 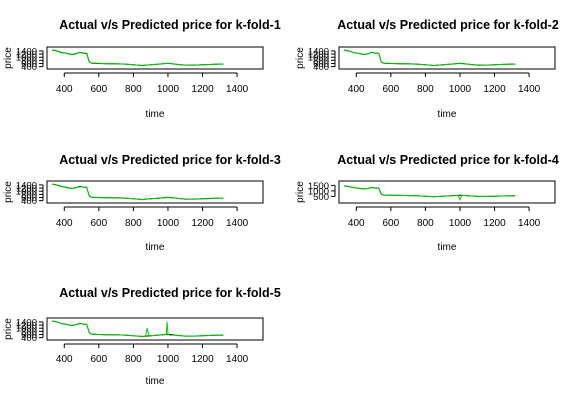 I want to click on chart-2-x-tick-label: 1000, so click(x=460, y=89).